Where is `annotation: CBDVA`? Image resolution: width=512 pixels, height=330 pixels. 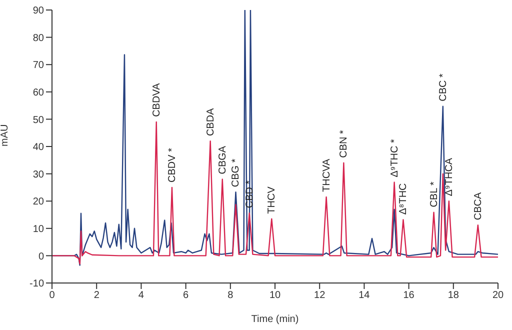 annotation: CBDVA is located at coordinates (156, 99).